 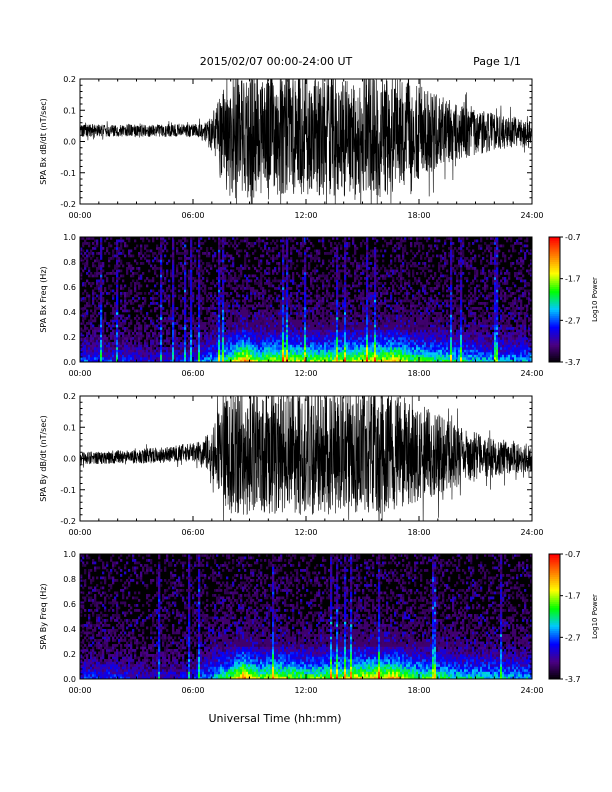 What do you see at coordinates (531, 215) in the screenshot?
I see `x-tick-label: 24:00` at bounding box center [531, 215].